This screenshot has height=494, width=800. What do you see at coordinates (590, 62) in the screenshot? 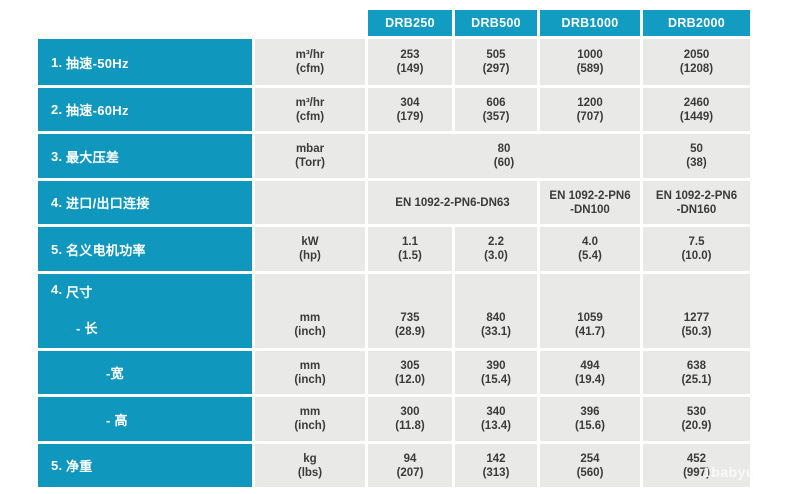
I see `value-cell: 1000 (589)` at bounding box center [590, 62].